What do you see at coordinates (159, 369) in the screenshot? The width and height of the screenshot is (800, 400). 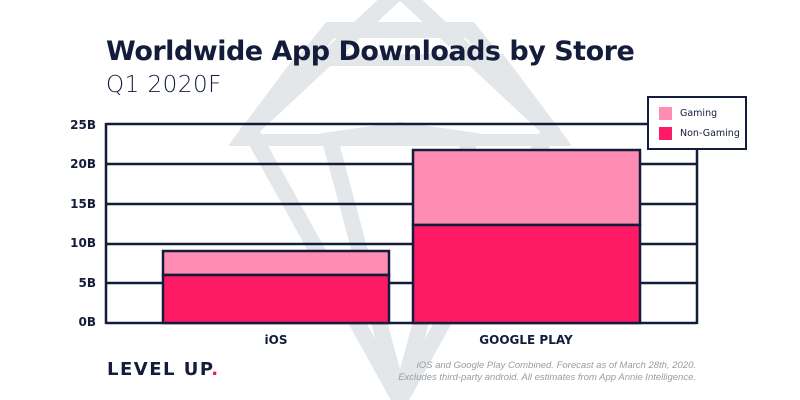 I see `logo-text: LEVEL UP` at bounding box center [159, 369].